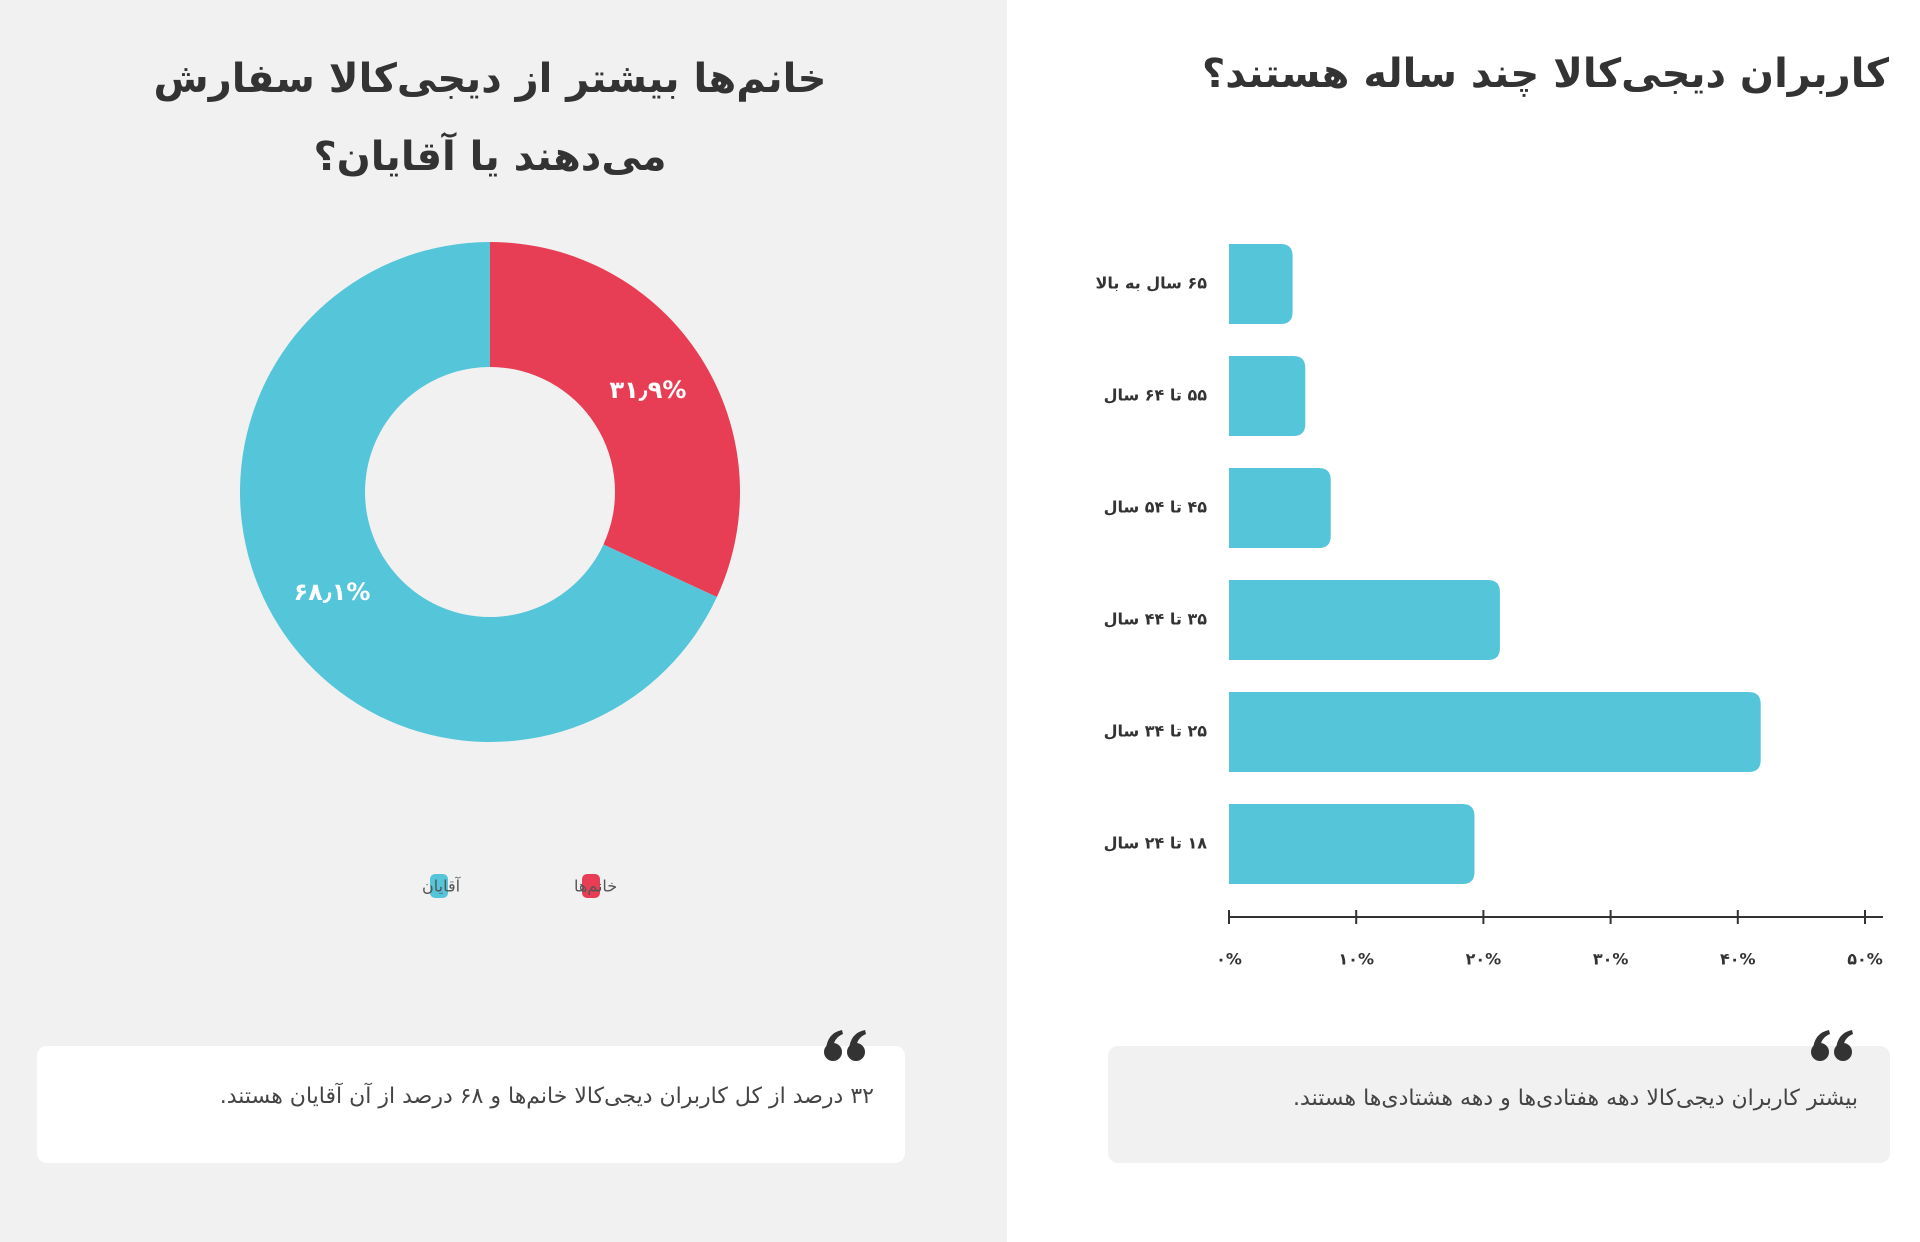  I want to click on x-tick-label: ۰%, so click(1229, 959).